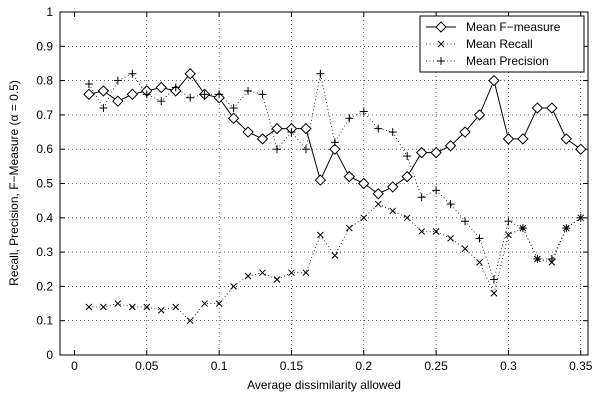 Image resolution: width=600 pixels, height=398 pixels. What do you see at coordinates (499, 44) in the screenshot?
I see `legend-label-recall: Mean Recall` at bounding box center [499, 44].